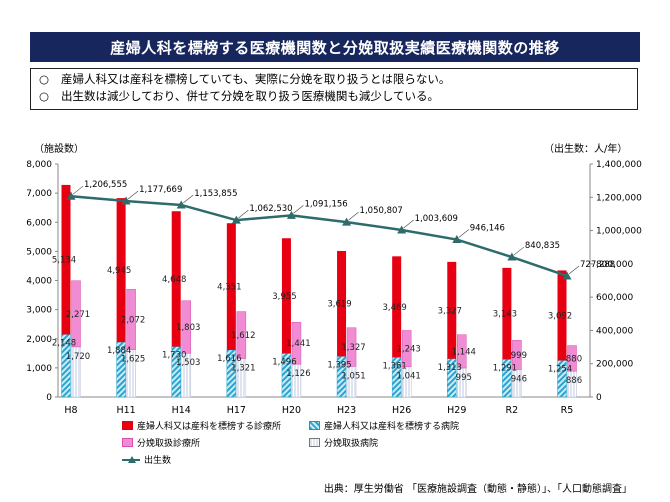  What do you see at coordinates (127, 442) in the screenshot?
I see `legend-swatch-pink` at bounding box center [127, 442].